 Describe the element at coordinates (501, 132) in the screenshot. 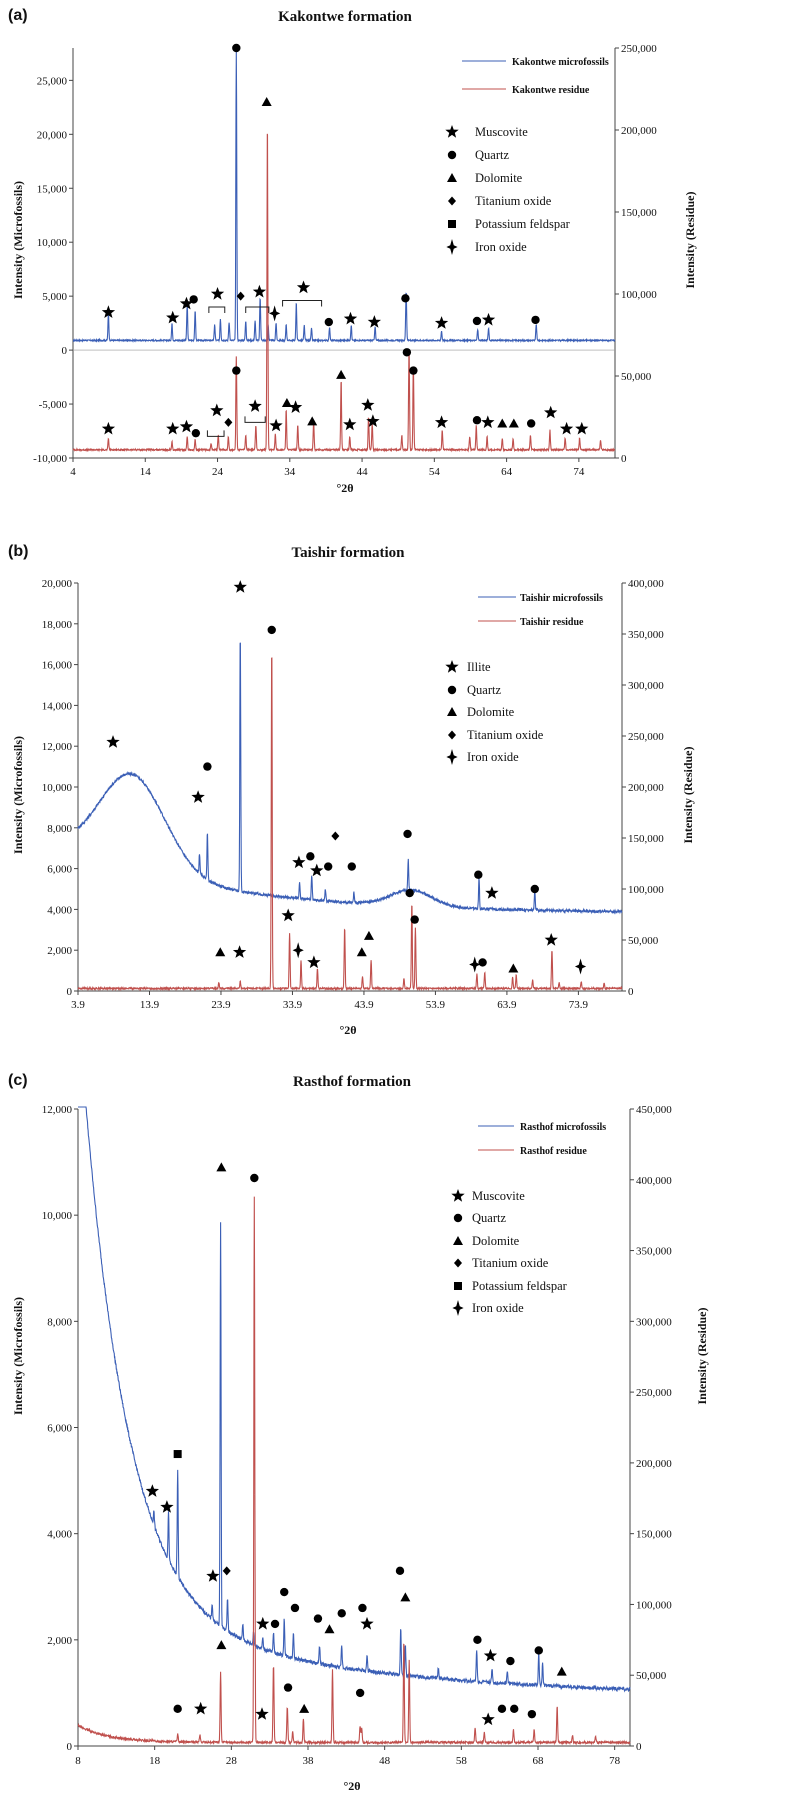

I see `legend-muscovite: Muscovite` at that location.